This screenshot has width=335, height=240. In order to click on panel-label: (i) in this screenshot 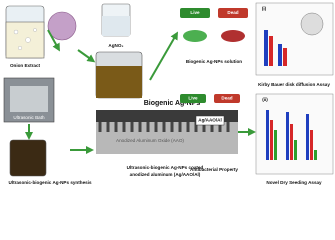, I will do `click(264, 8)`.